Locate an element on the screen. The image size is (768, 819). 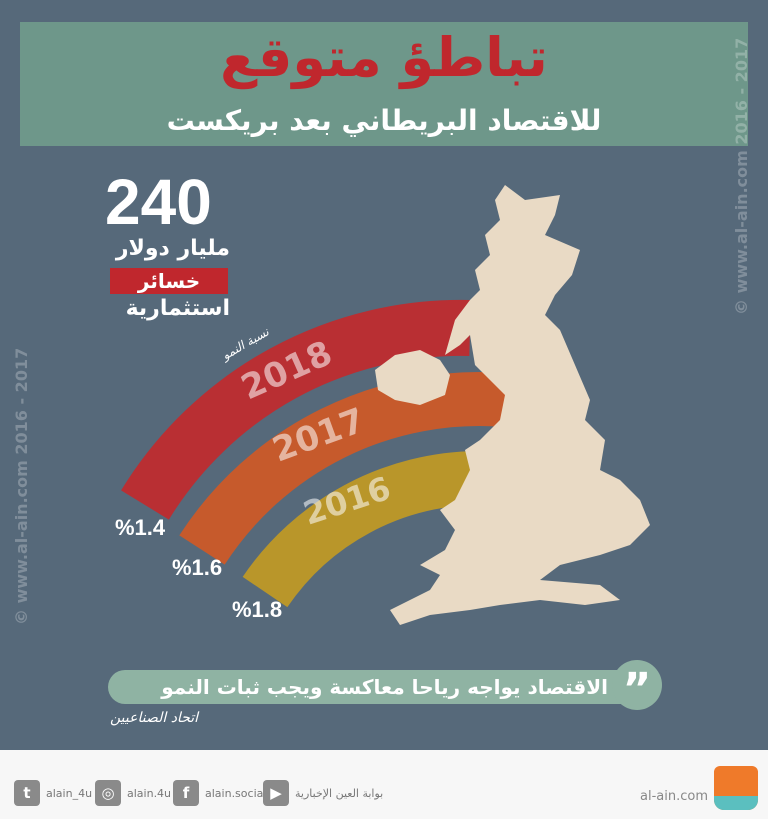
facebook-icon: f is located at coordinates (186, 793).